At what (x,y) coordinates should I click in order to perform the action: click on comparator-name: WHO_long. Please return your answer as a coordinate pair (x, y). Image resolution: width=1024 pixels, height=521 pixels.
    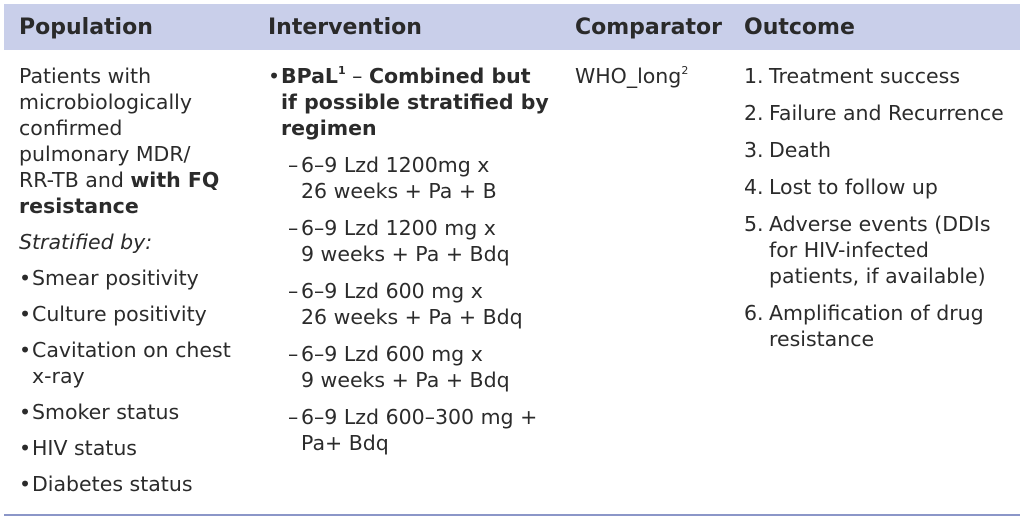
    Looking at the image, I should click on (628, 76).